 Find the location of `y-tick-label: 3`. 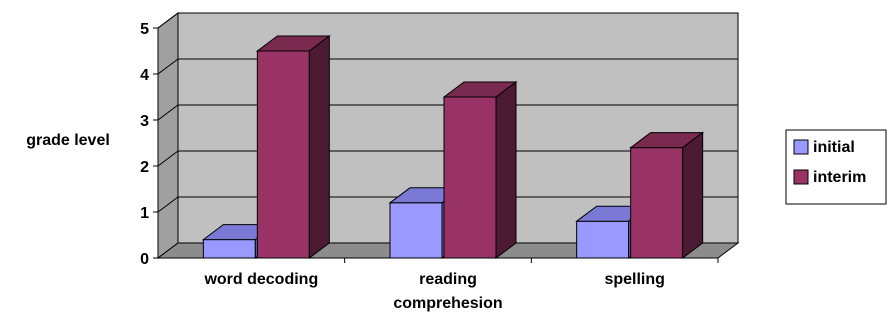

y-tick-label: 3 is located at coordinates (144, 121).